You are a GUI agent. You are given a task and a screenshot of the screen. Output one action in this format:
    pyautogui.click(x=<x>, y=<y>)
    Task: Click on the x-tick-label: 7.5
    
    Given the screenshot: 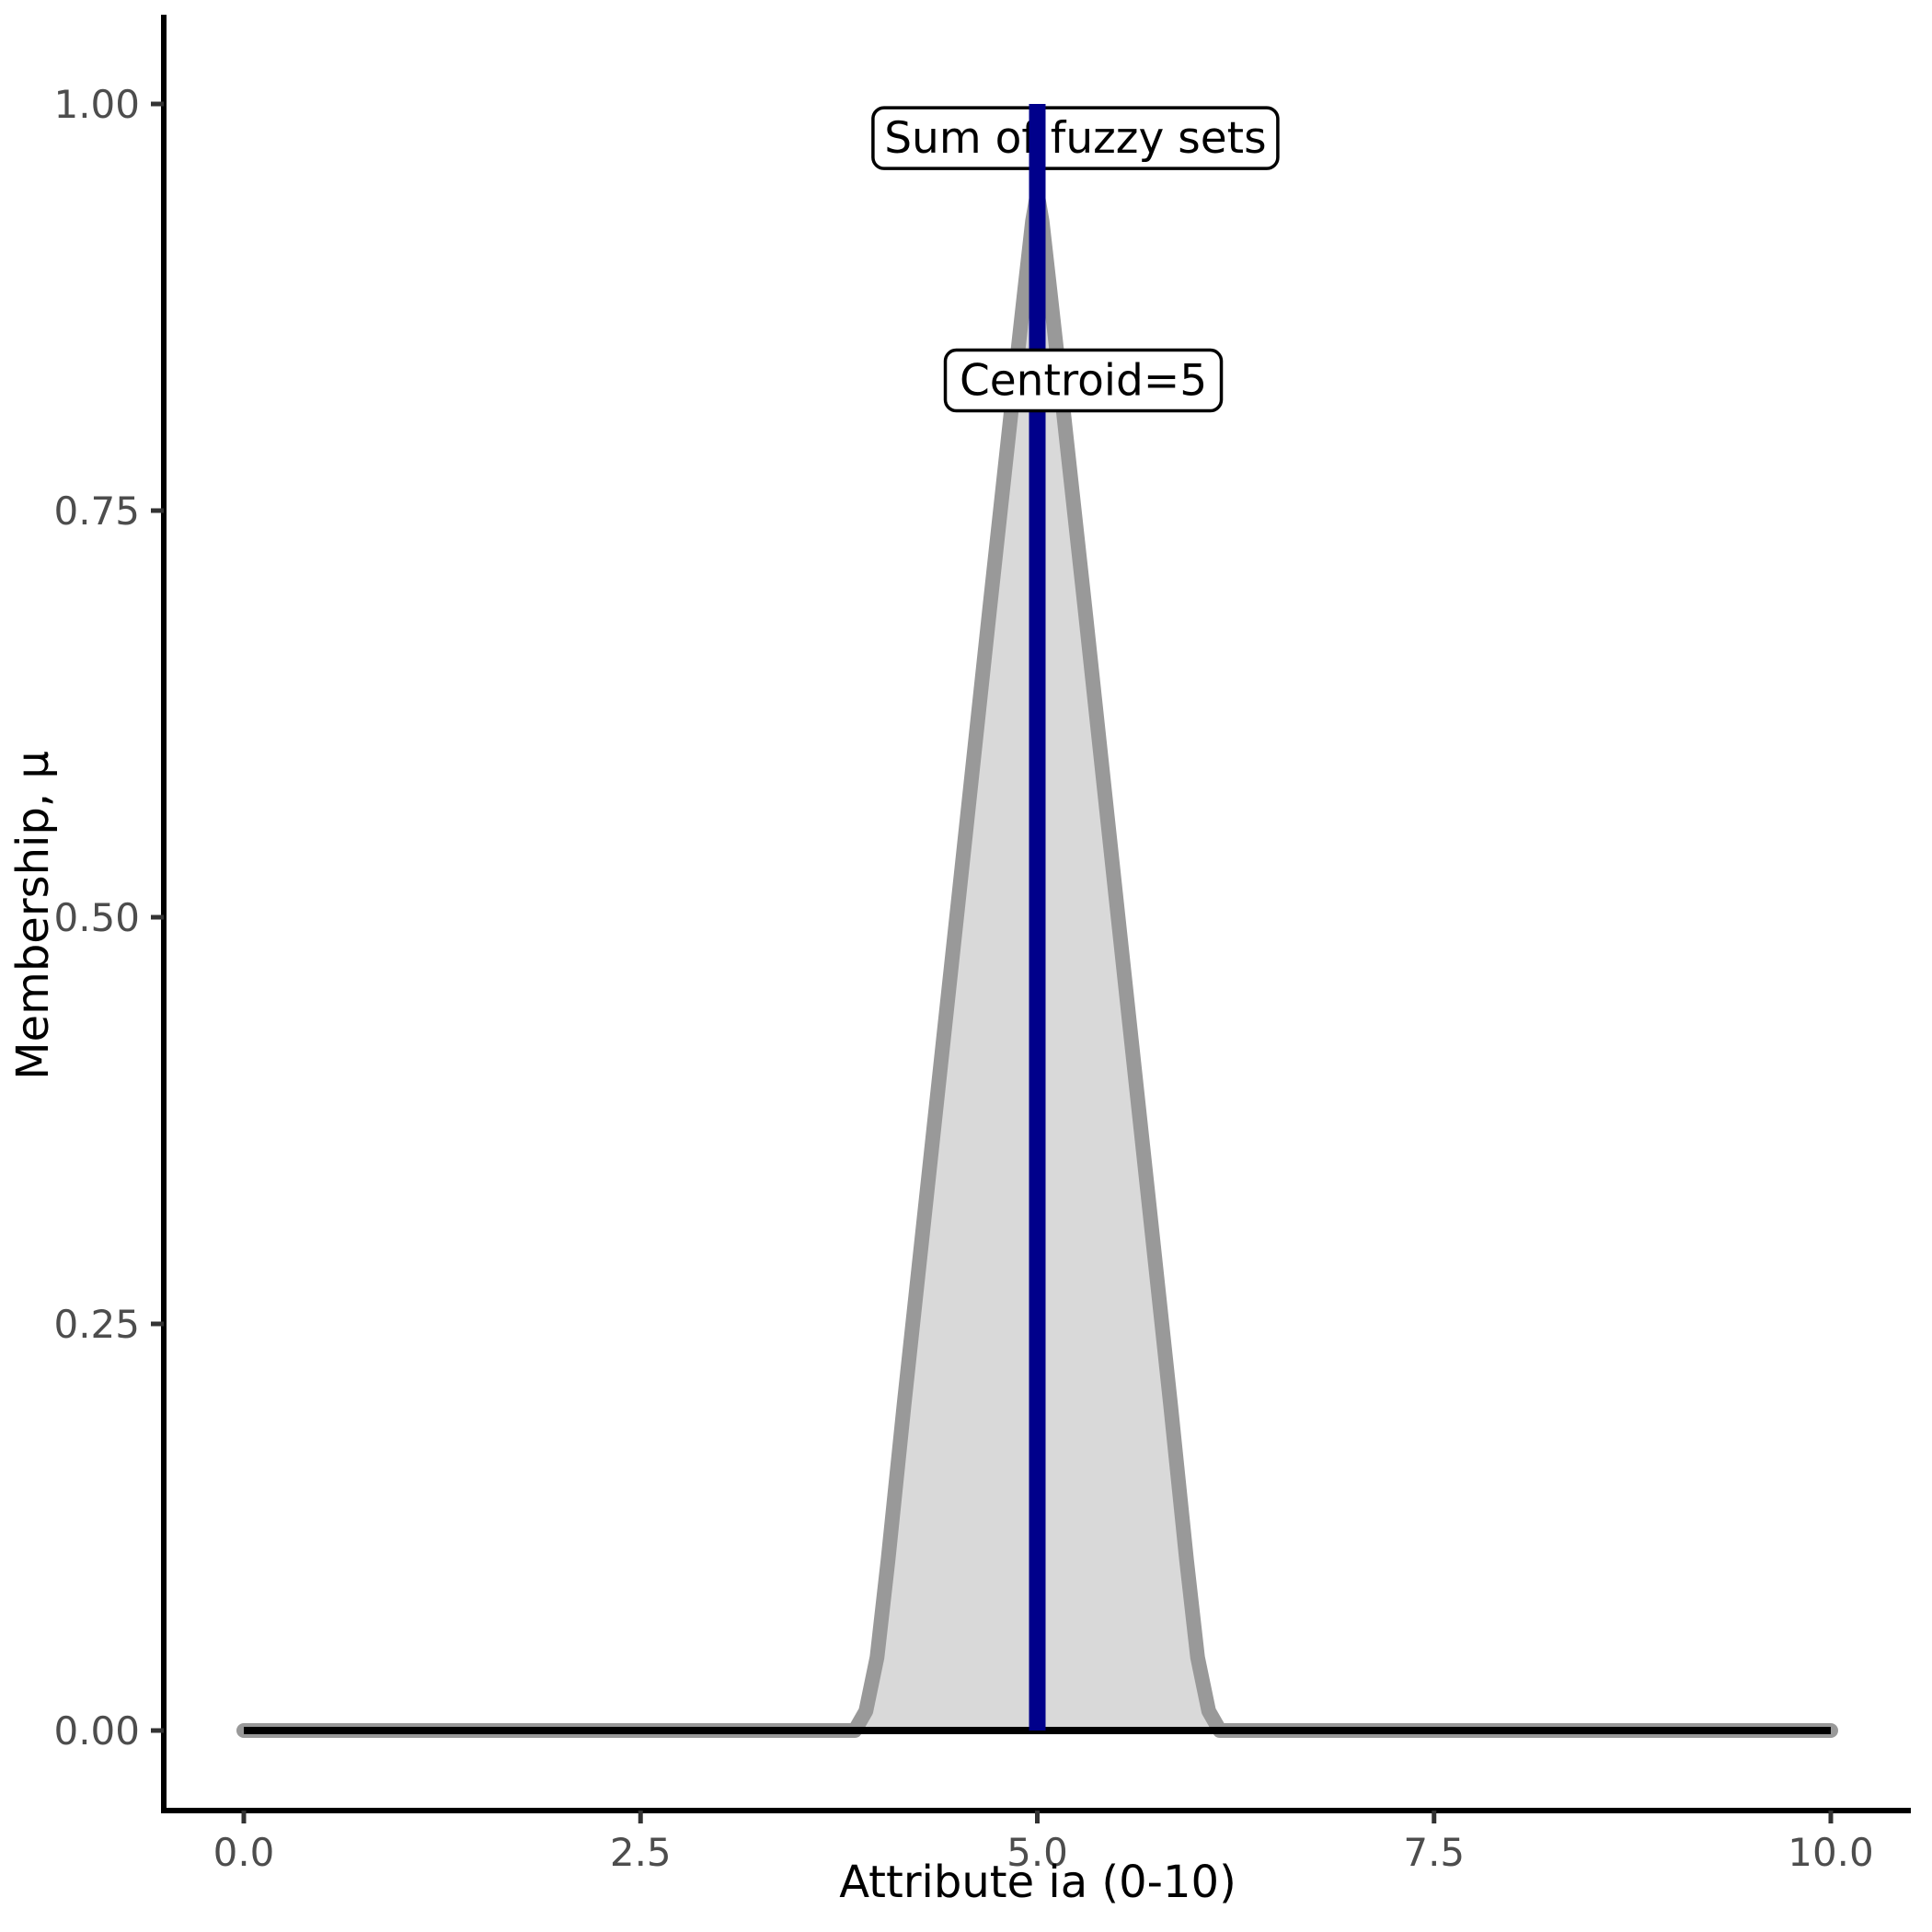 What is the action you would take?
    pyautogui.click(x=1434, y=1852)
    